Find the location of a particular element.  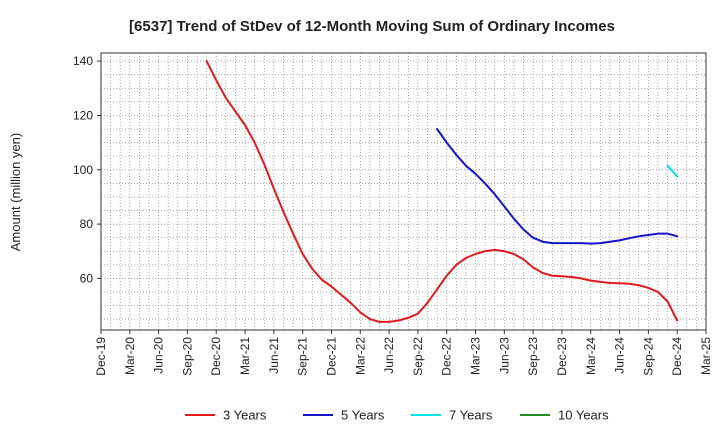

legend: 3 Years 5 Years 7 Years 10 Years is located at coordinates (397, 415).